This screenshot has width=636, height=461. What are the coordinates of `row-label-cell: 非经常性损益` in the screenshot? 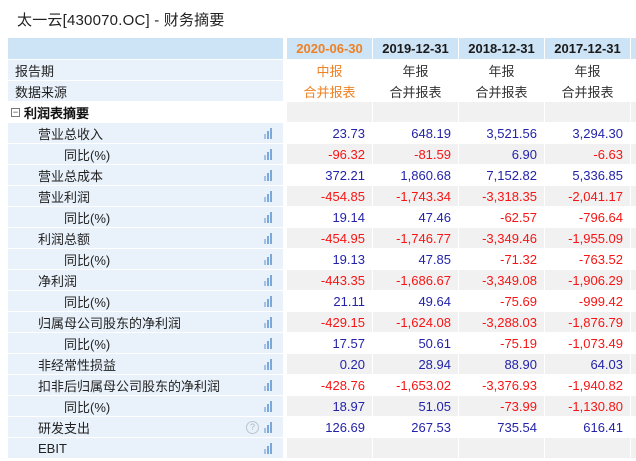 It's located at (147, 364).